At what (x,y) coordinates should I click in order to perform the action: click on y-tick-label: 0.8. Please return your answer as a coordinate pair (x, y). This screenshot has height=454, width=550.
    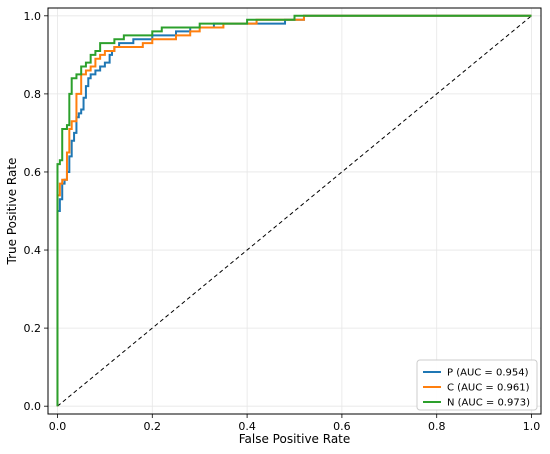
    Looking at the image, I should click on (33, 94).